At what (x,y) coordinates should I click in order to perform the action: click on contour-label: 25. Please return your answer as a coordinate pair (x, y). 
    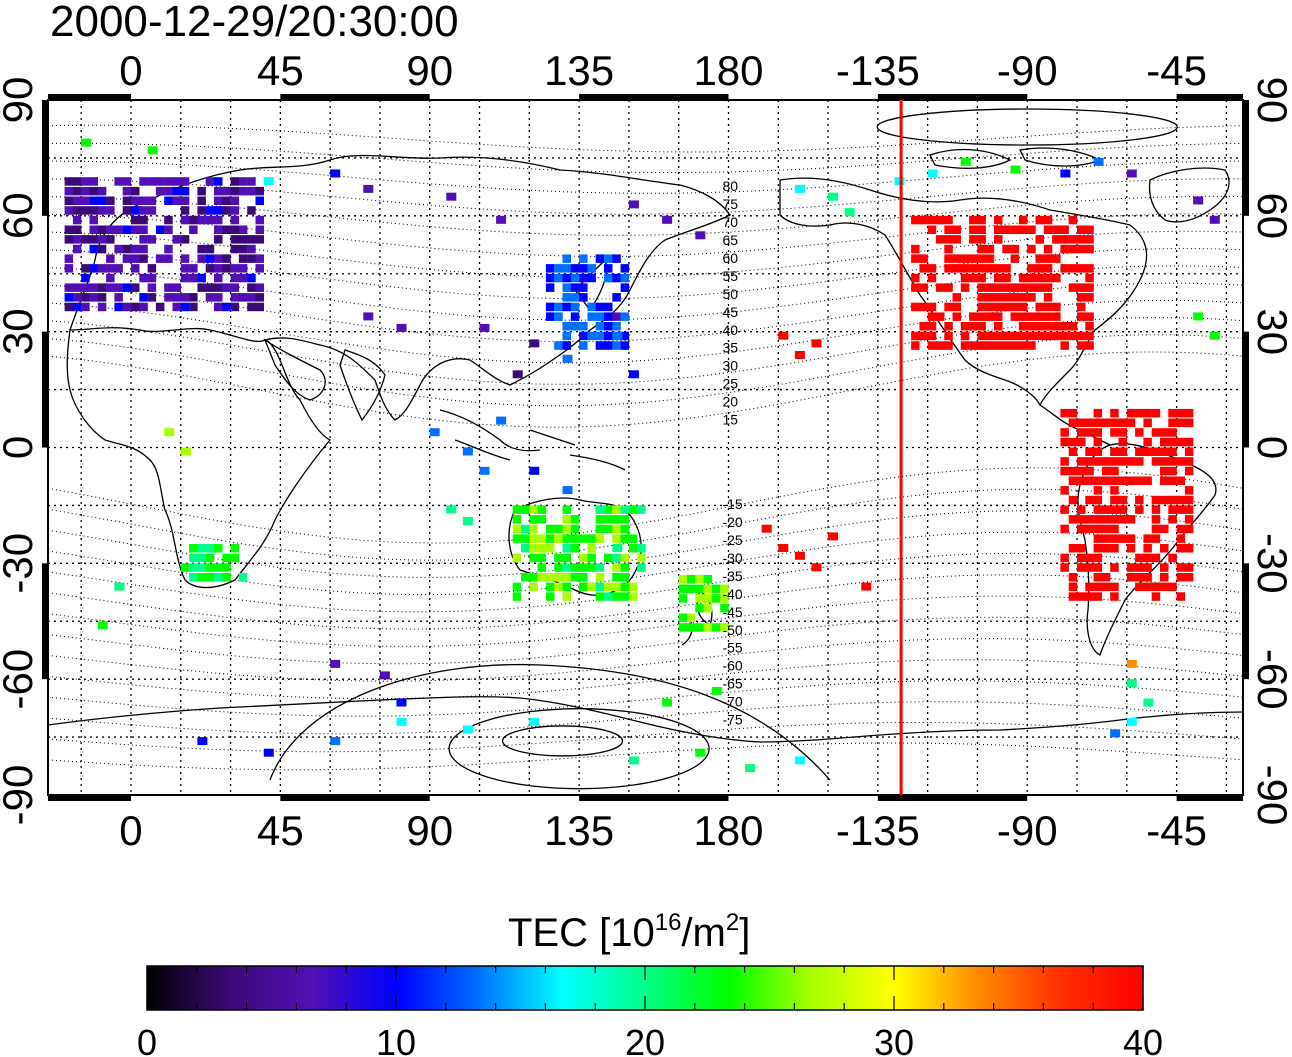
    Looking at the image, I should click on (730, 384).